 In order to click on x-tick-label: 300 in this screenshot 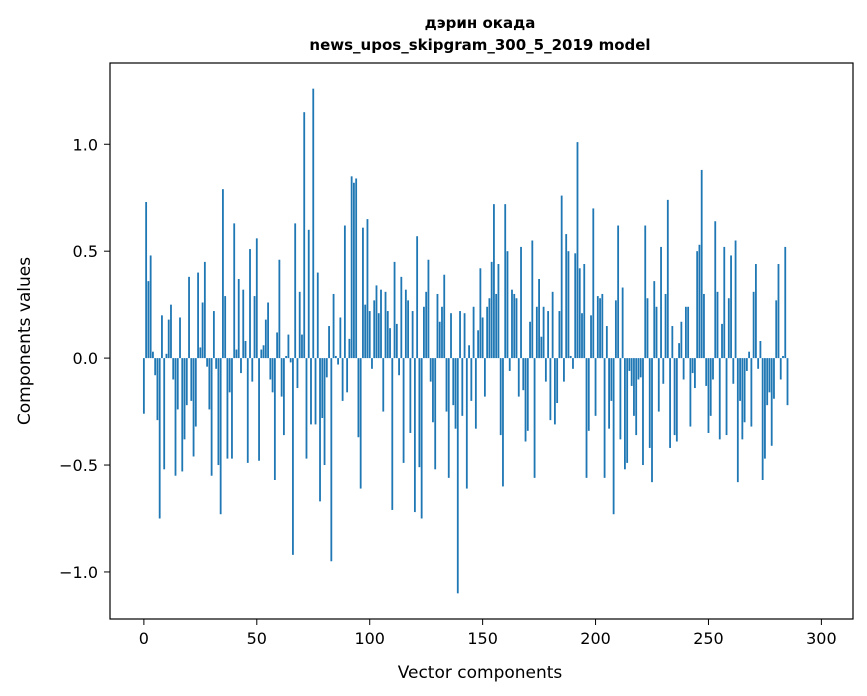, I will do `click(821, 638)`.